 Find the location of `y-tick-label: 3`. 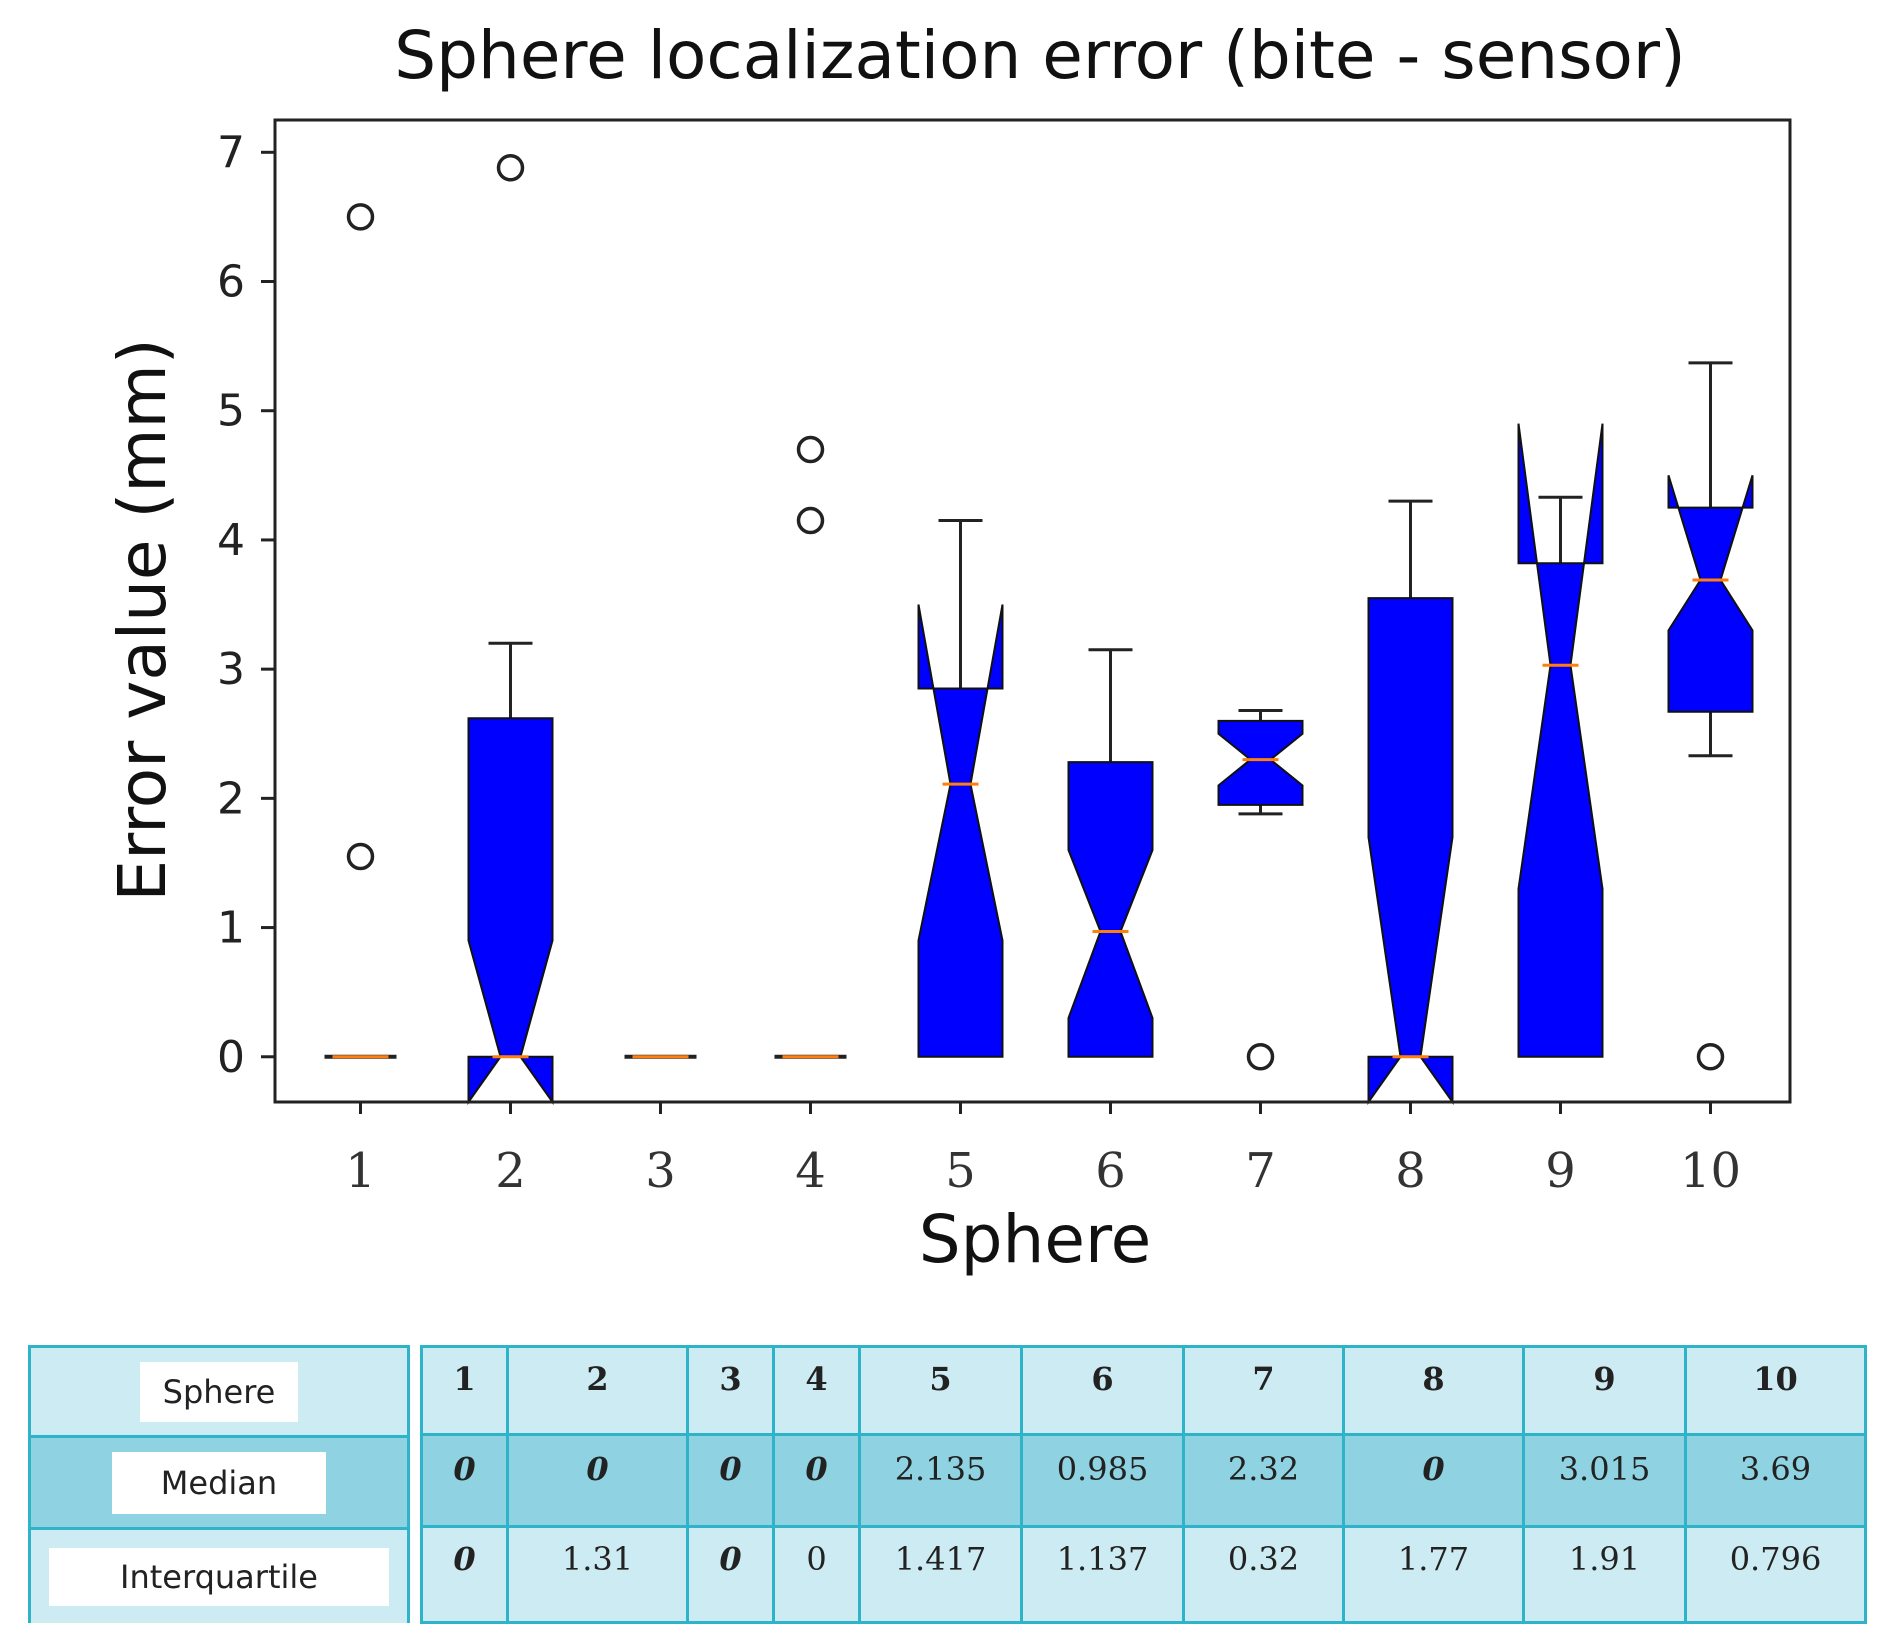

y-tick-label: 3 is located at coordinates (231, 669).